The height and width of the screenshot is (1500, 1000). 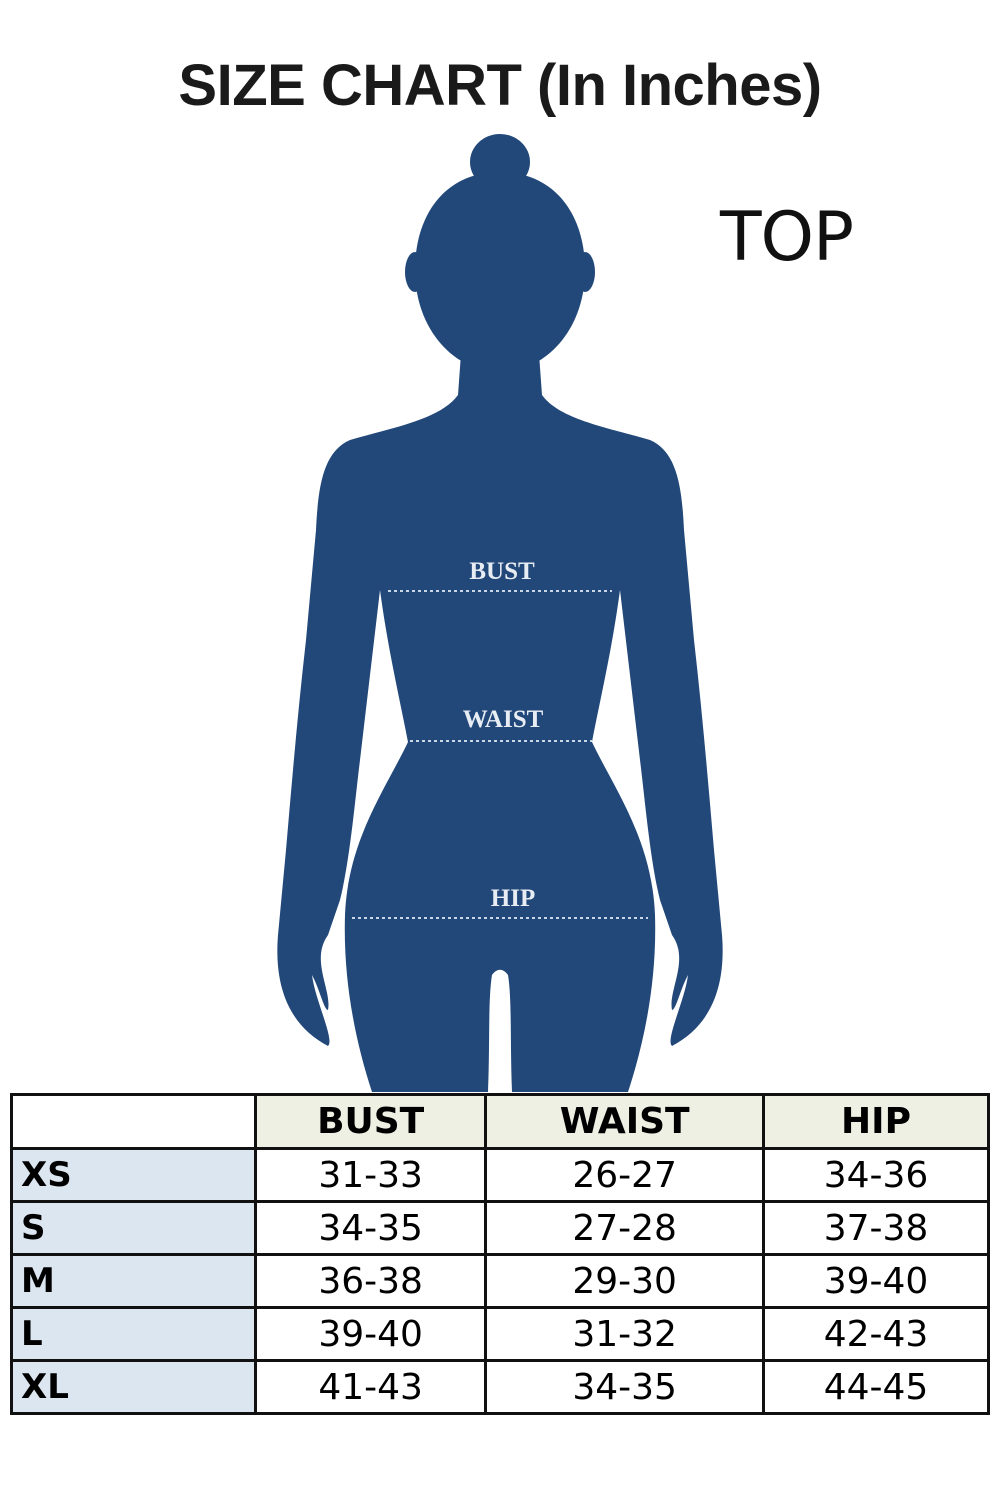 What do you see at coordinates (625, 1334) in the screenshot?
I see `waist-cell: 31-32` at bounding box center [625, 1334].